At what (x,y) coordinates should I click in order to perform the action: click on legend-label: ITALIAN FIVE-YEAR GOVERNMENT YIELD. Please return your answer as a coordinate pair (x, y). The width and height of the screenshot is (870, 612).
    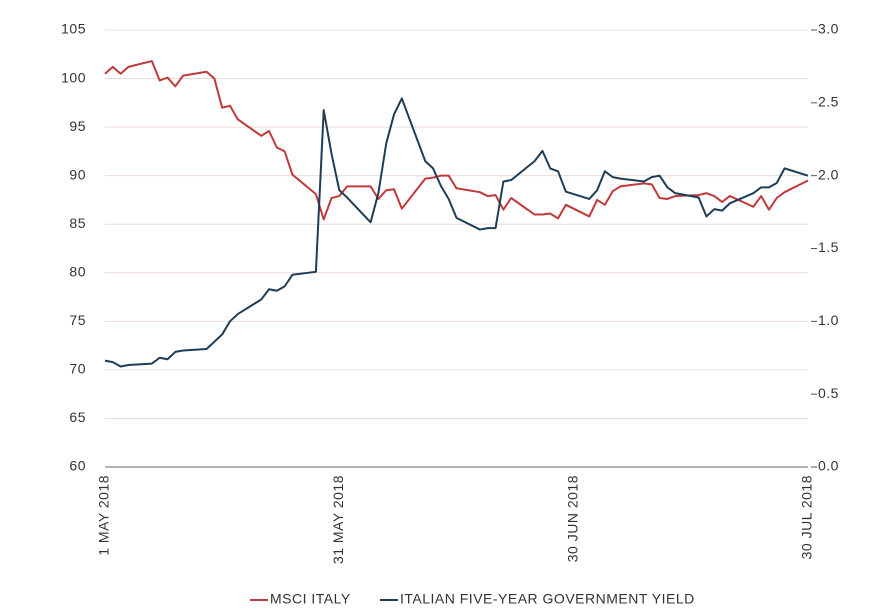
    Looking at the image, I should click on (547, 599).